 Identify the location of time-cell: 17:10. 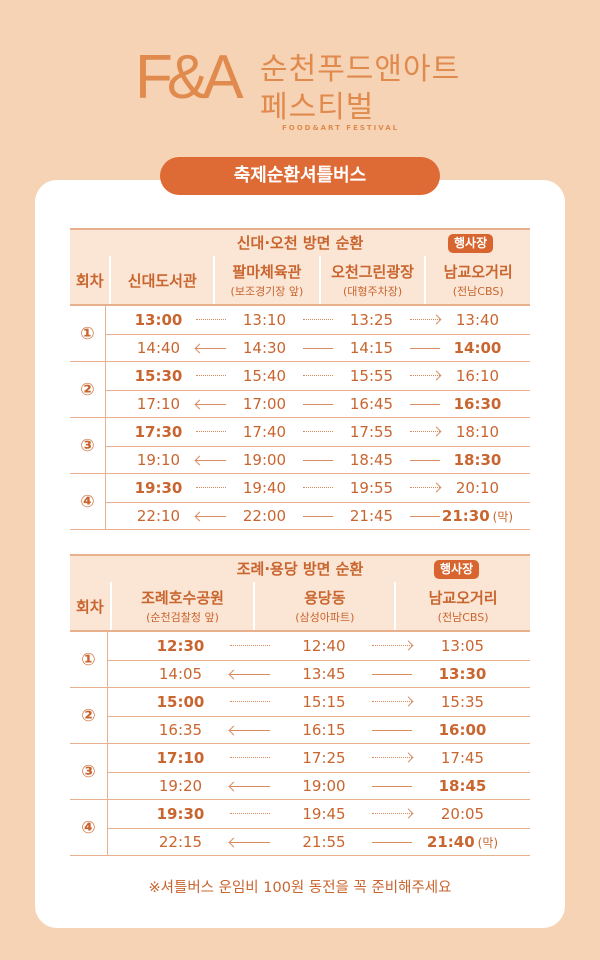
(158, 404).